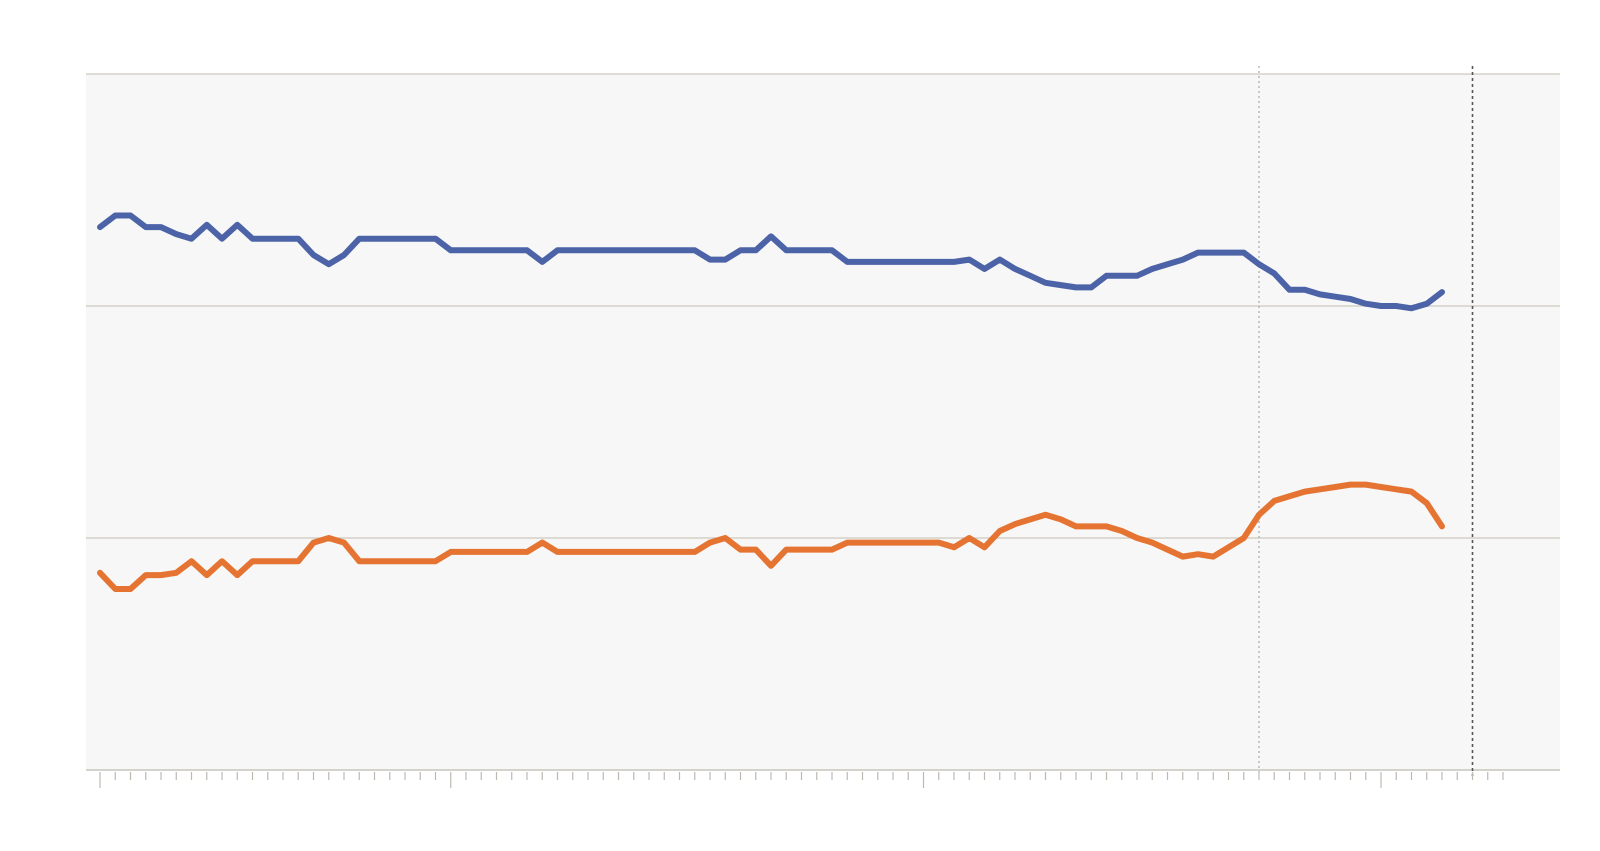  I want to click on vertical-markers, so click(1366, 421).